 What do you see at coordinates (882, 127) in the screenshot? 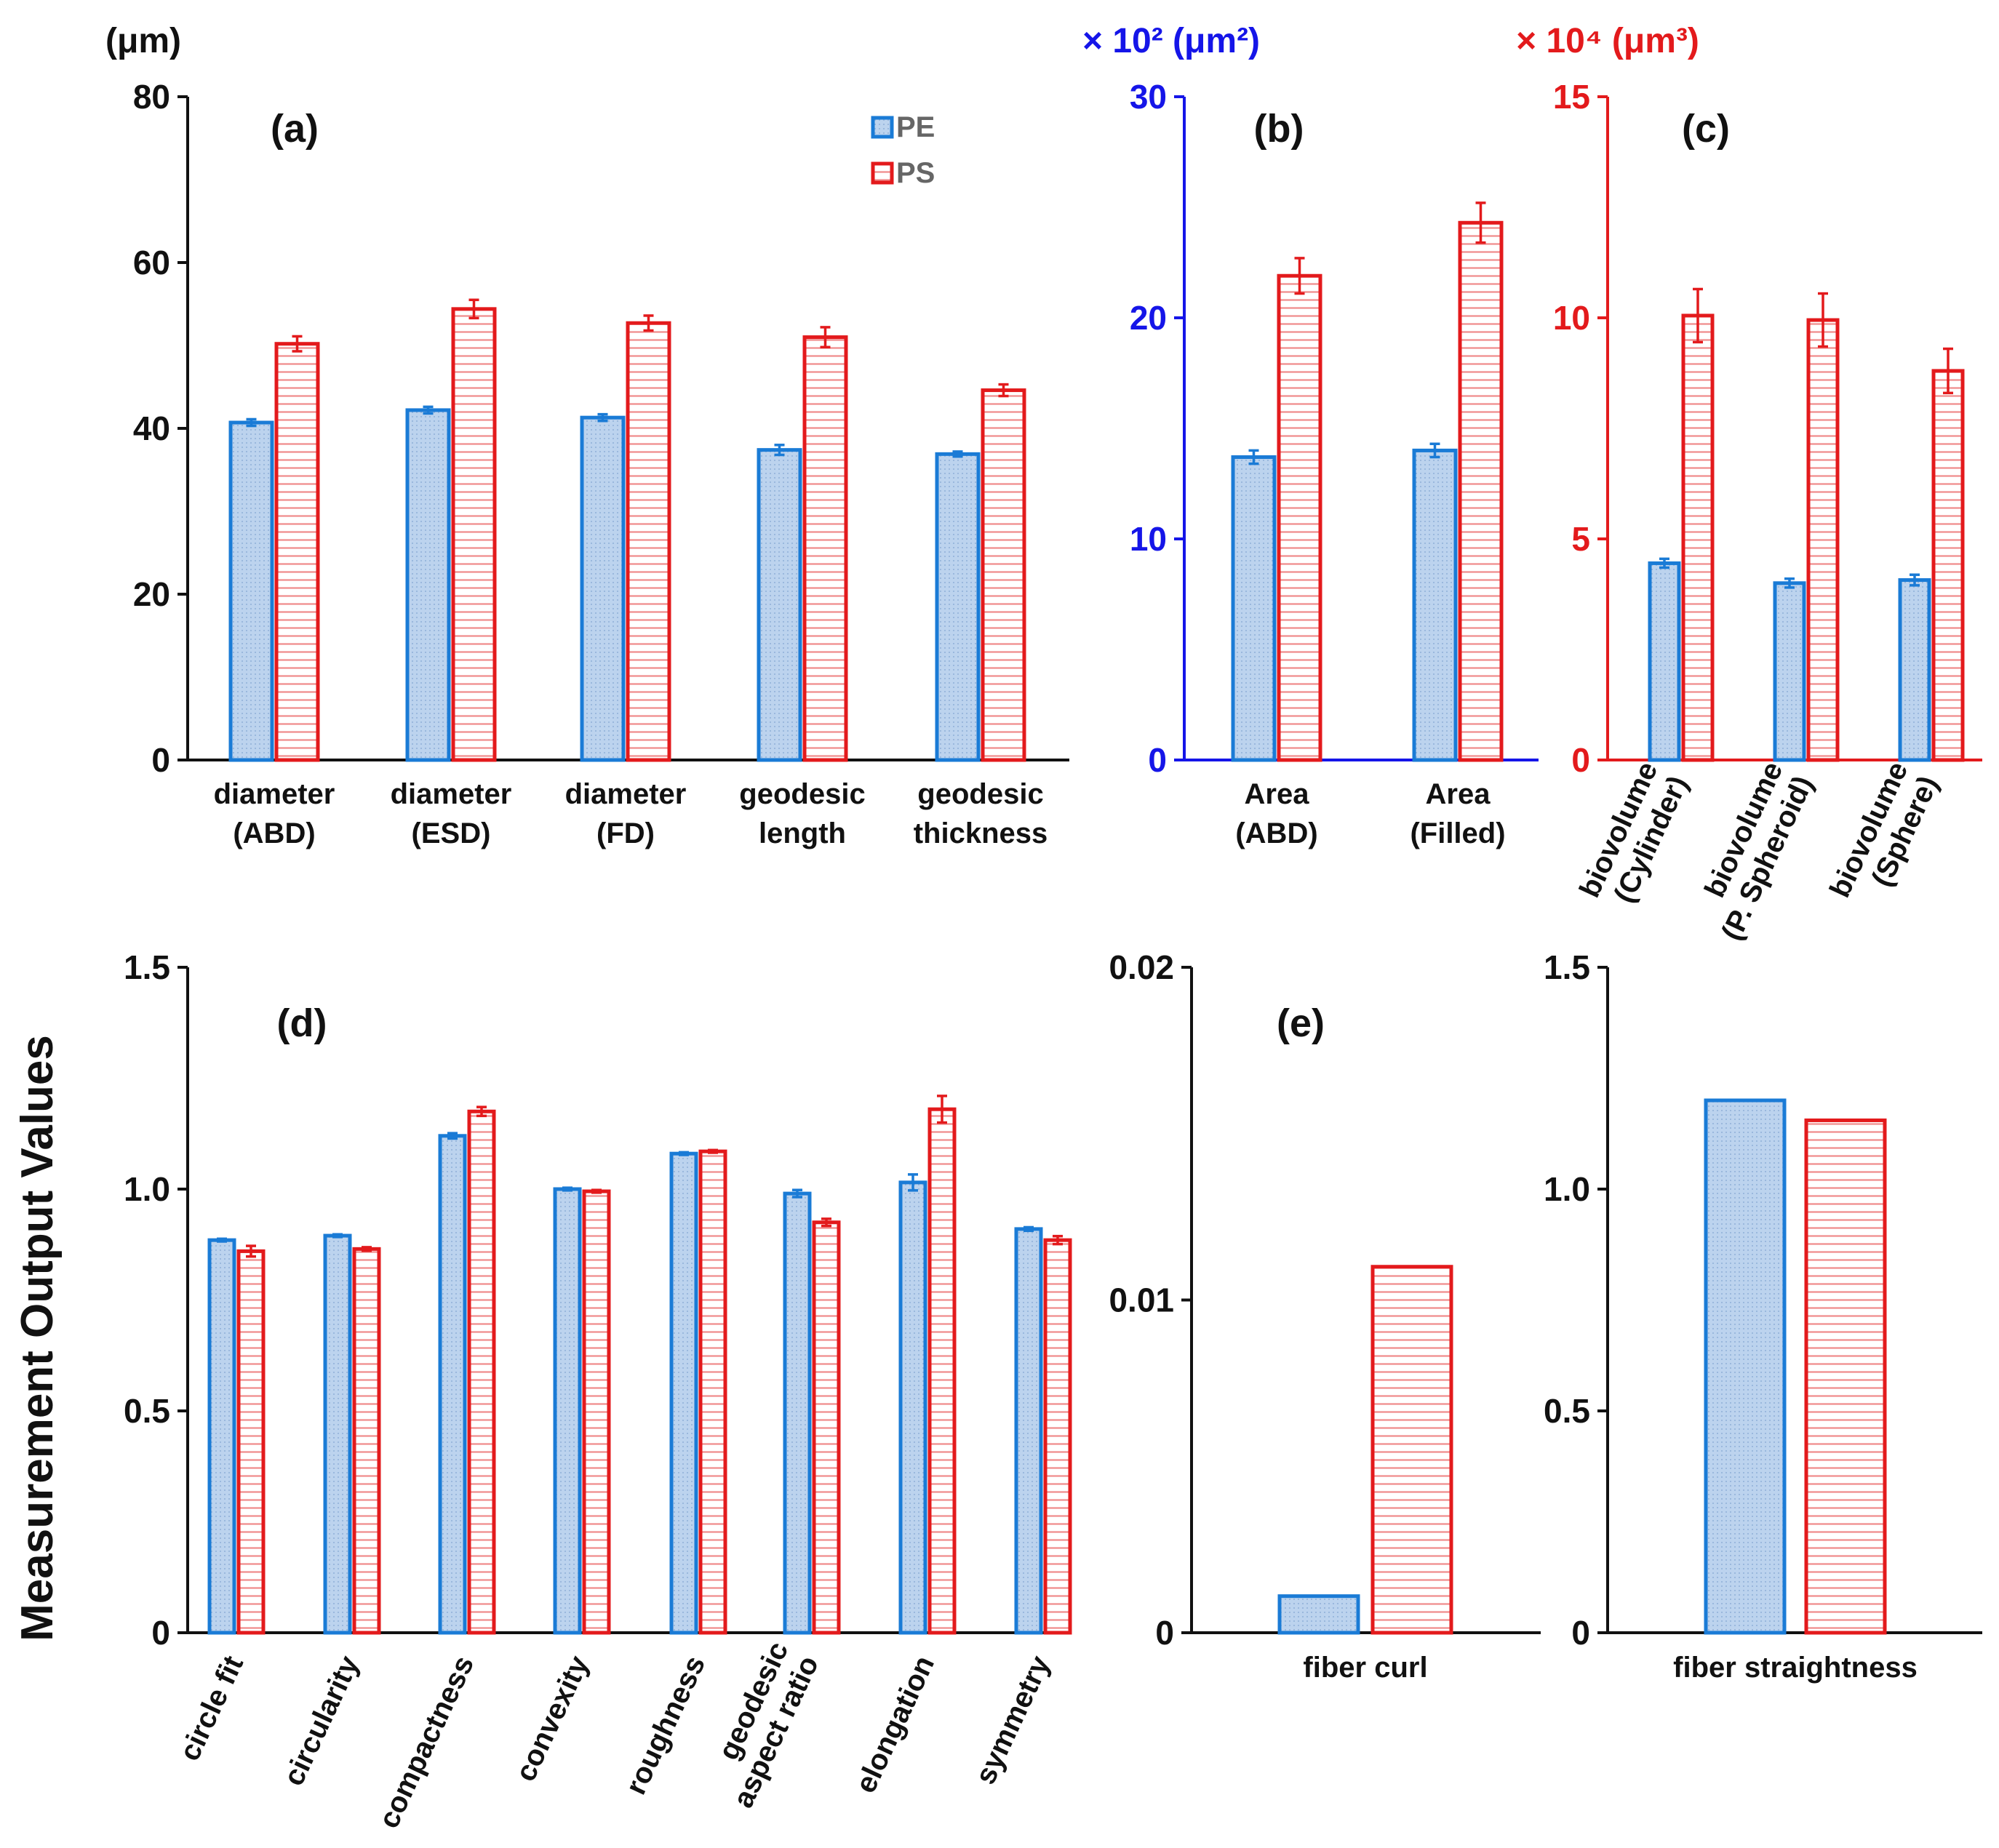
I see `legend-pe-swatch` at bounding box center [882, 127].